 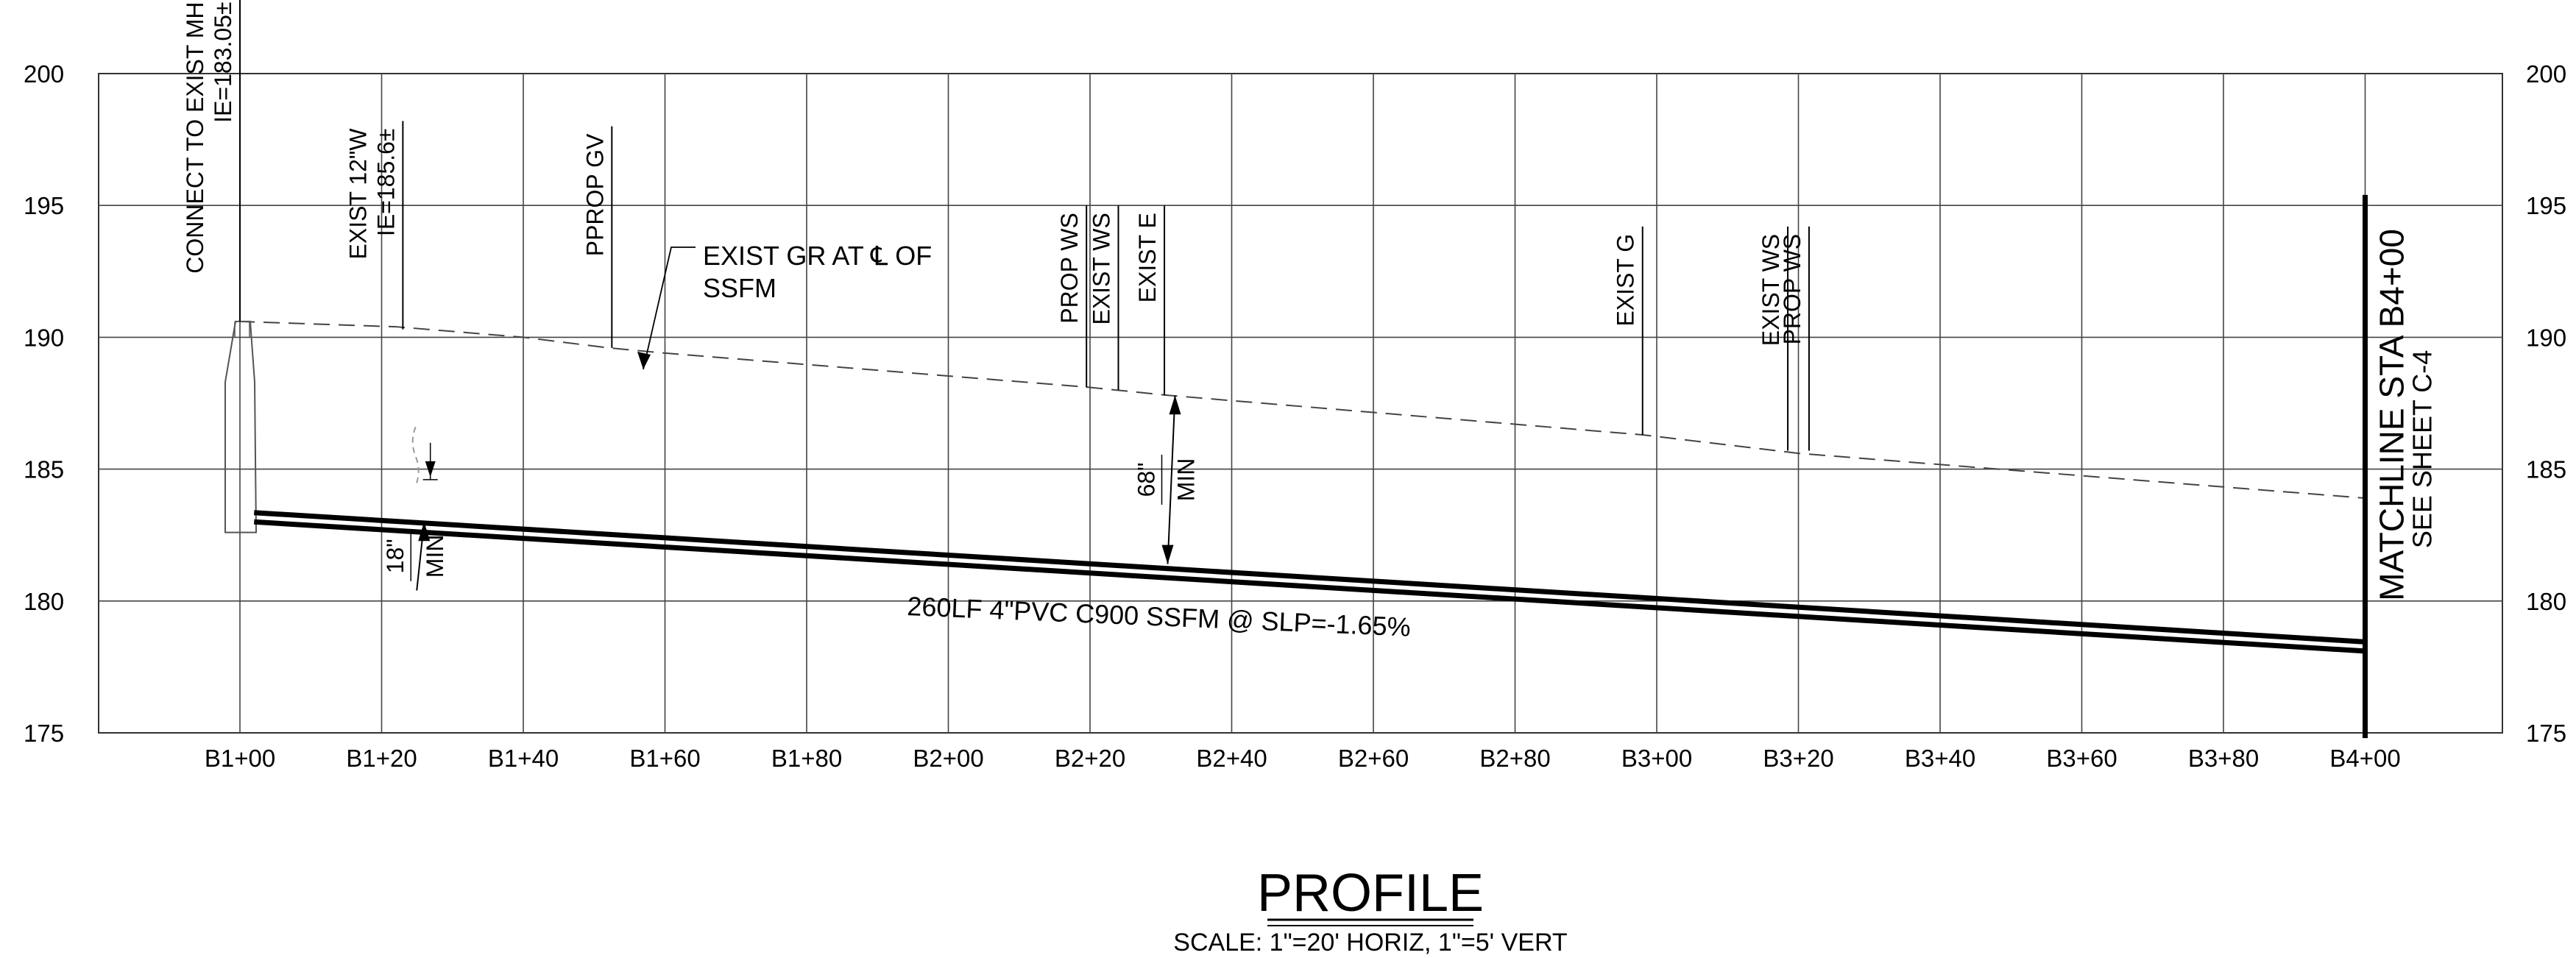 What do you see at coordinates (44, 205) in the screenshot?
I see `y-tick-label-left: 195` at bounding box center [44, 205].